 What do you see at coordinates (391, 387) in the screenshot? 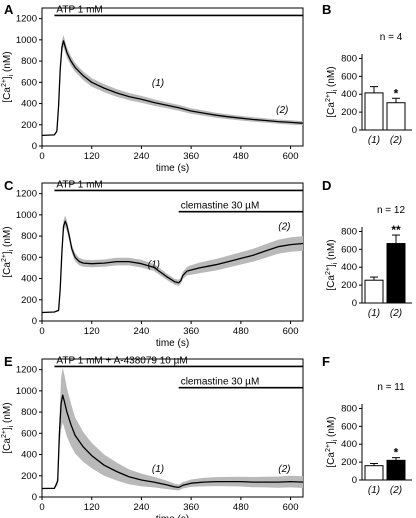
I see `n-label: n = 11` at bounding box center [391, 387].